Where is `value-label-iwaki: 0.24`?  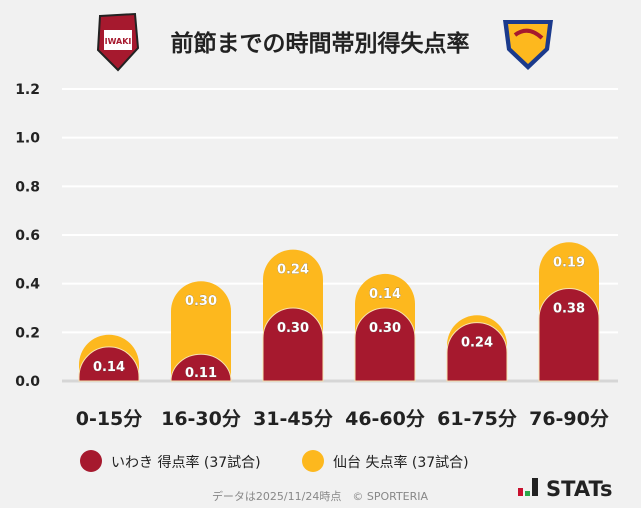 value-label-iwaki: 0.24 is located at coordinates (477, 343).